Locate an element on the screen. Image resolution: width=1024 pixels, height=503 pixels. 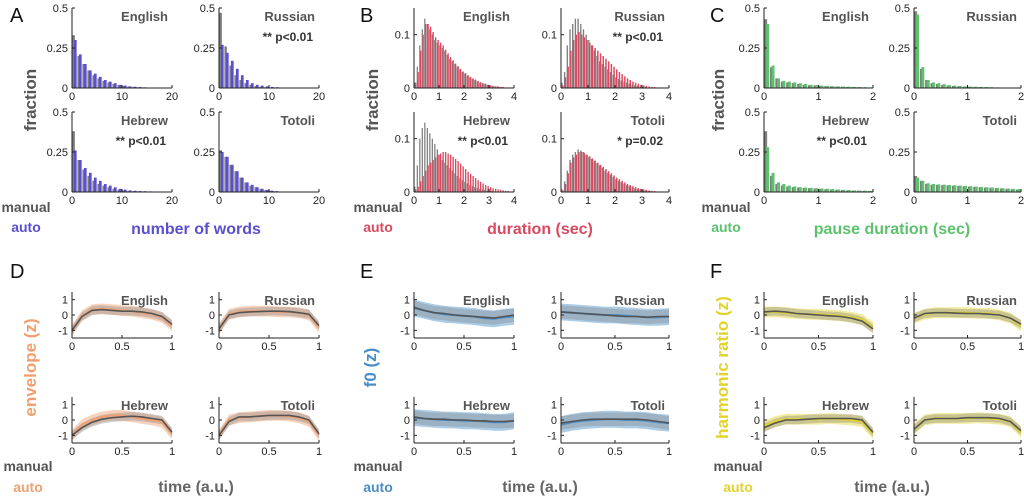
x-tick-label: 10 is located at coordinates (122, 97).